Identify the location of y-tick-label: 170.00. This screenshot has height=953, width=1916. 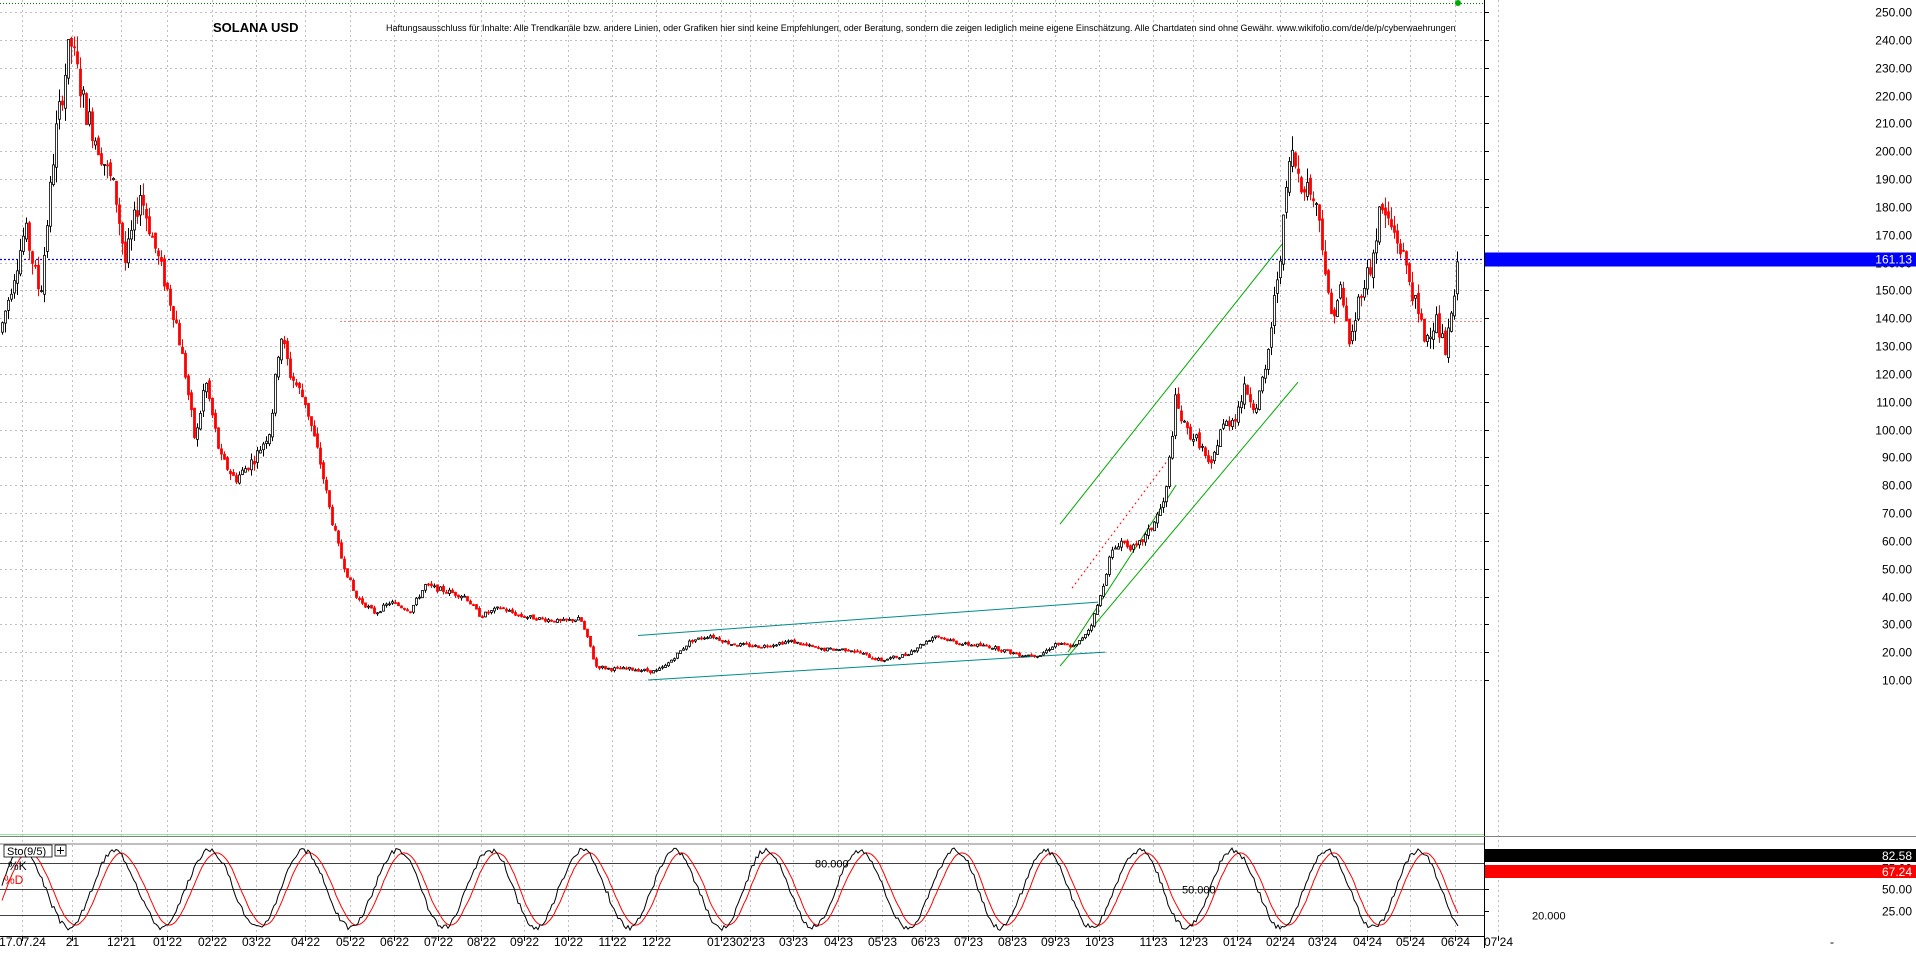
(1893, 236).